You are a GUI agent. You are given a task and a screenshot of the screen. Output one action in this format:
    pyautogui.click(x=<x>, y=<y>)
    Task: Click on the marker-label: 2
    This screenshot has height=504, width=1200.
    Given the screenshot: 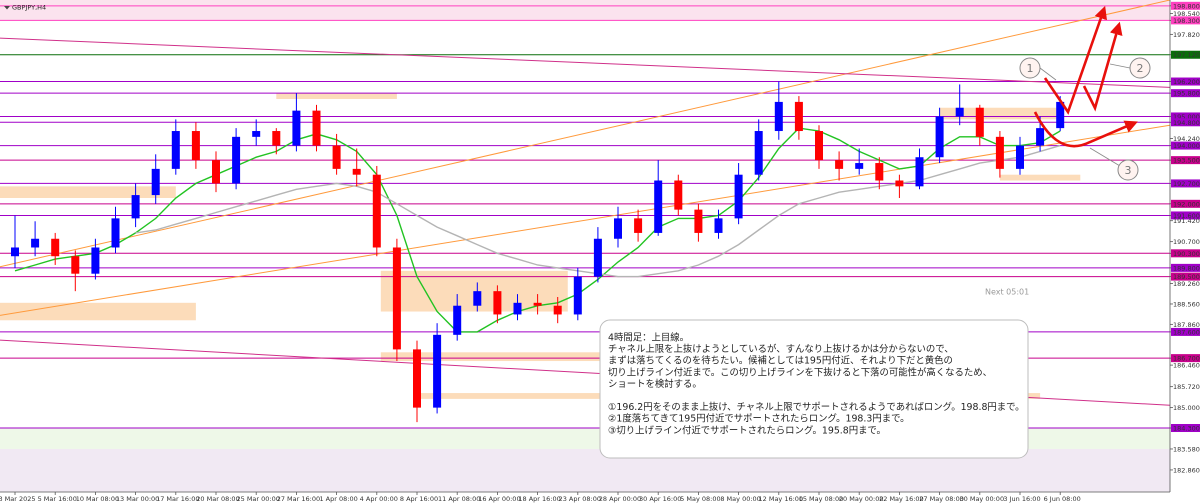 What is the action you would take?
    pyautogui.click(x=1140, y=68)
    